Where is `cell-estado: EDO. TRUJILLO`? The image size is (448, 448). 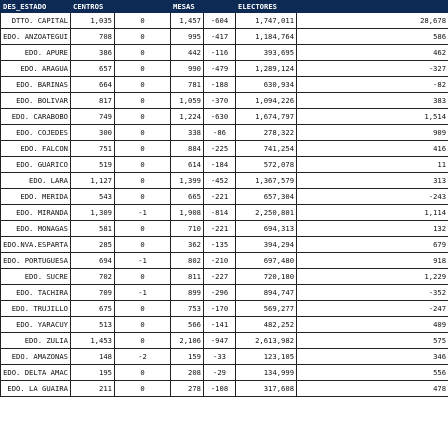 cell-estado: EDO. TRUJILLO is located at coordinates (35, 308).